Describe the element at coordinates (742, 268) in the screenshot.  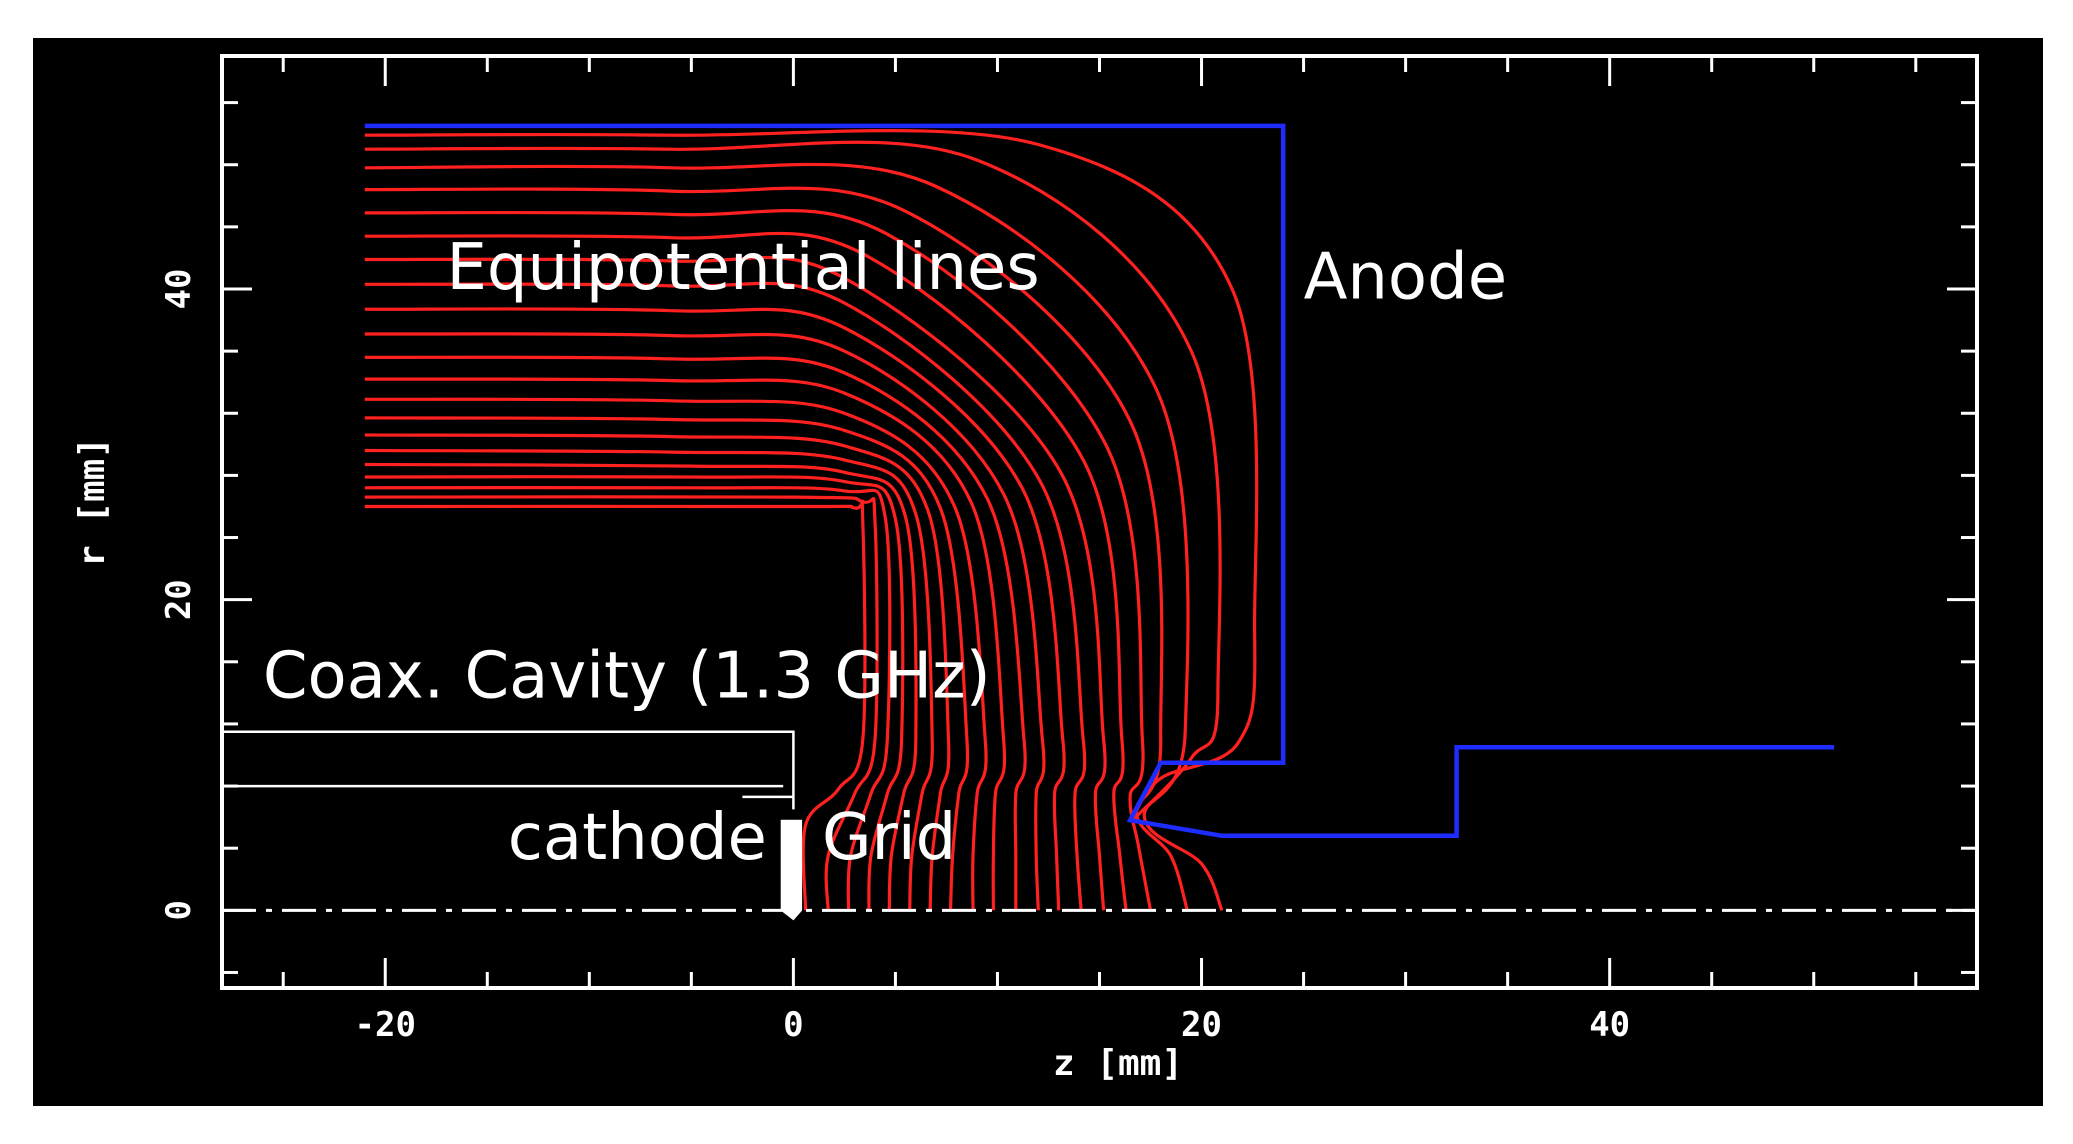
I see `annotation-0: Equipotential lines` at that location.